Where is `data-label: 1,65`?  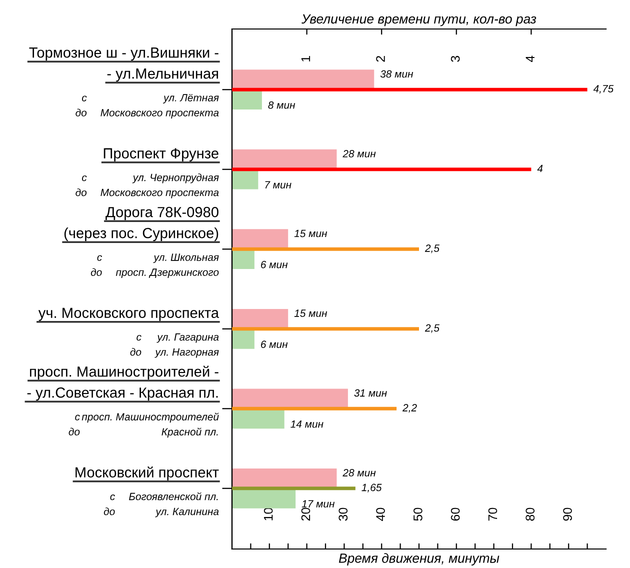
data-label: 1,65 is located at coordinates (372, 488).